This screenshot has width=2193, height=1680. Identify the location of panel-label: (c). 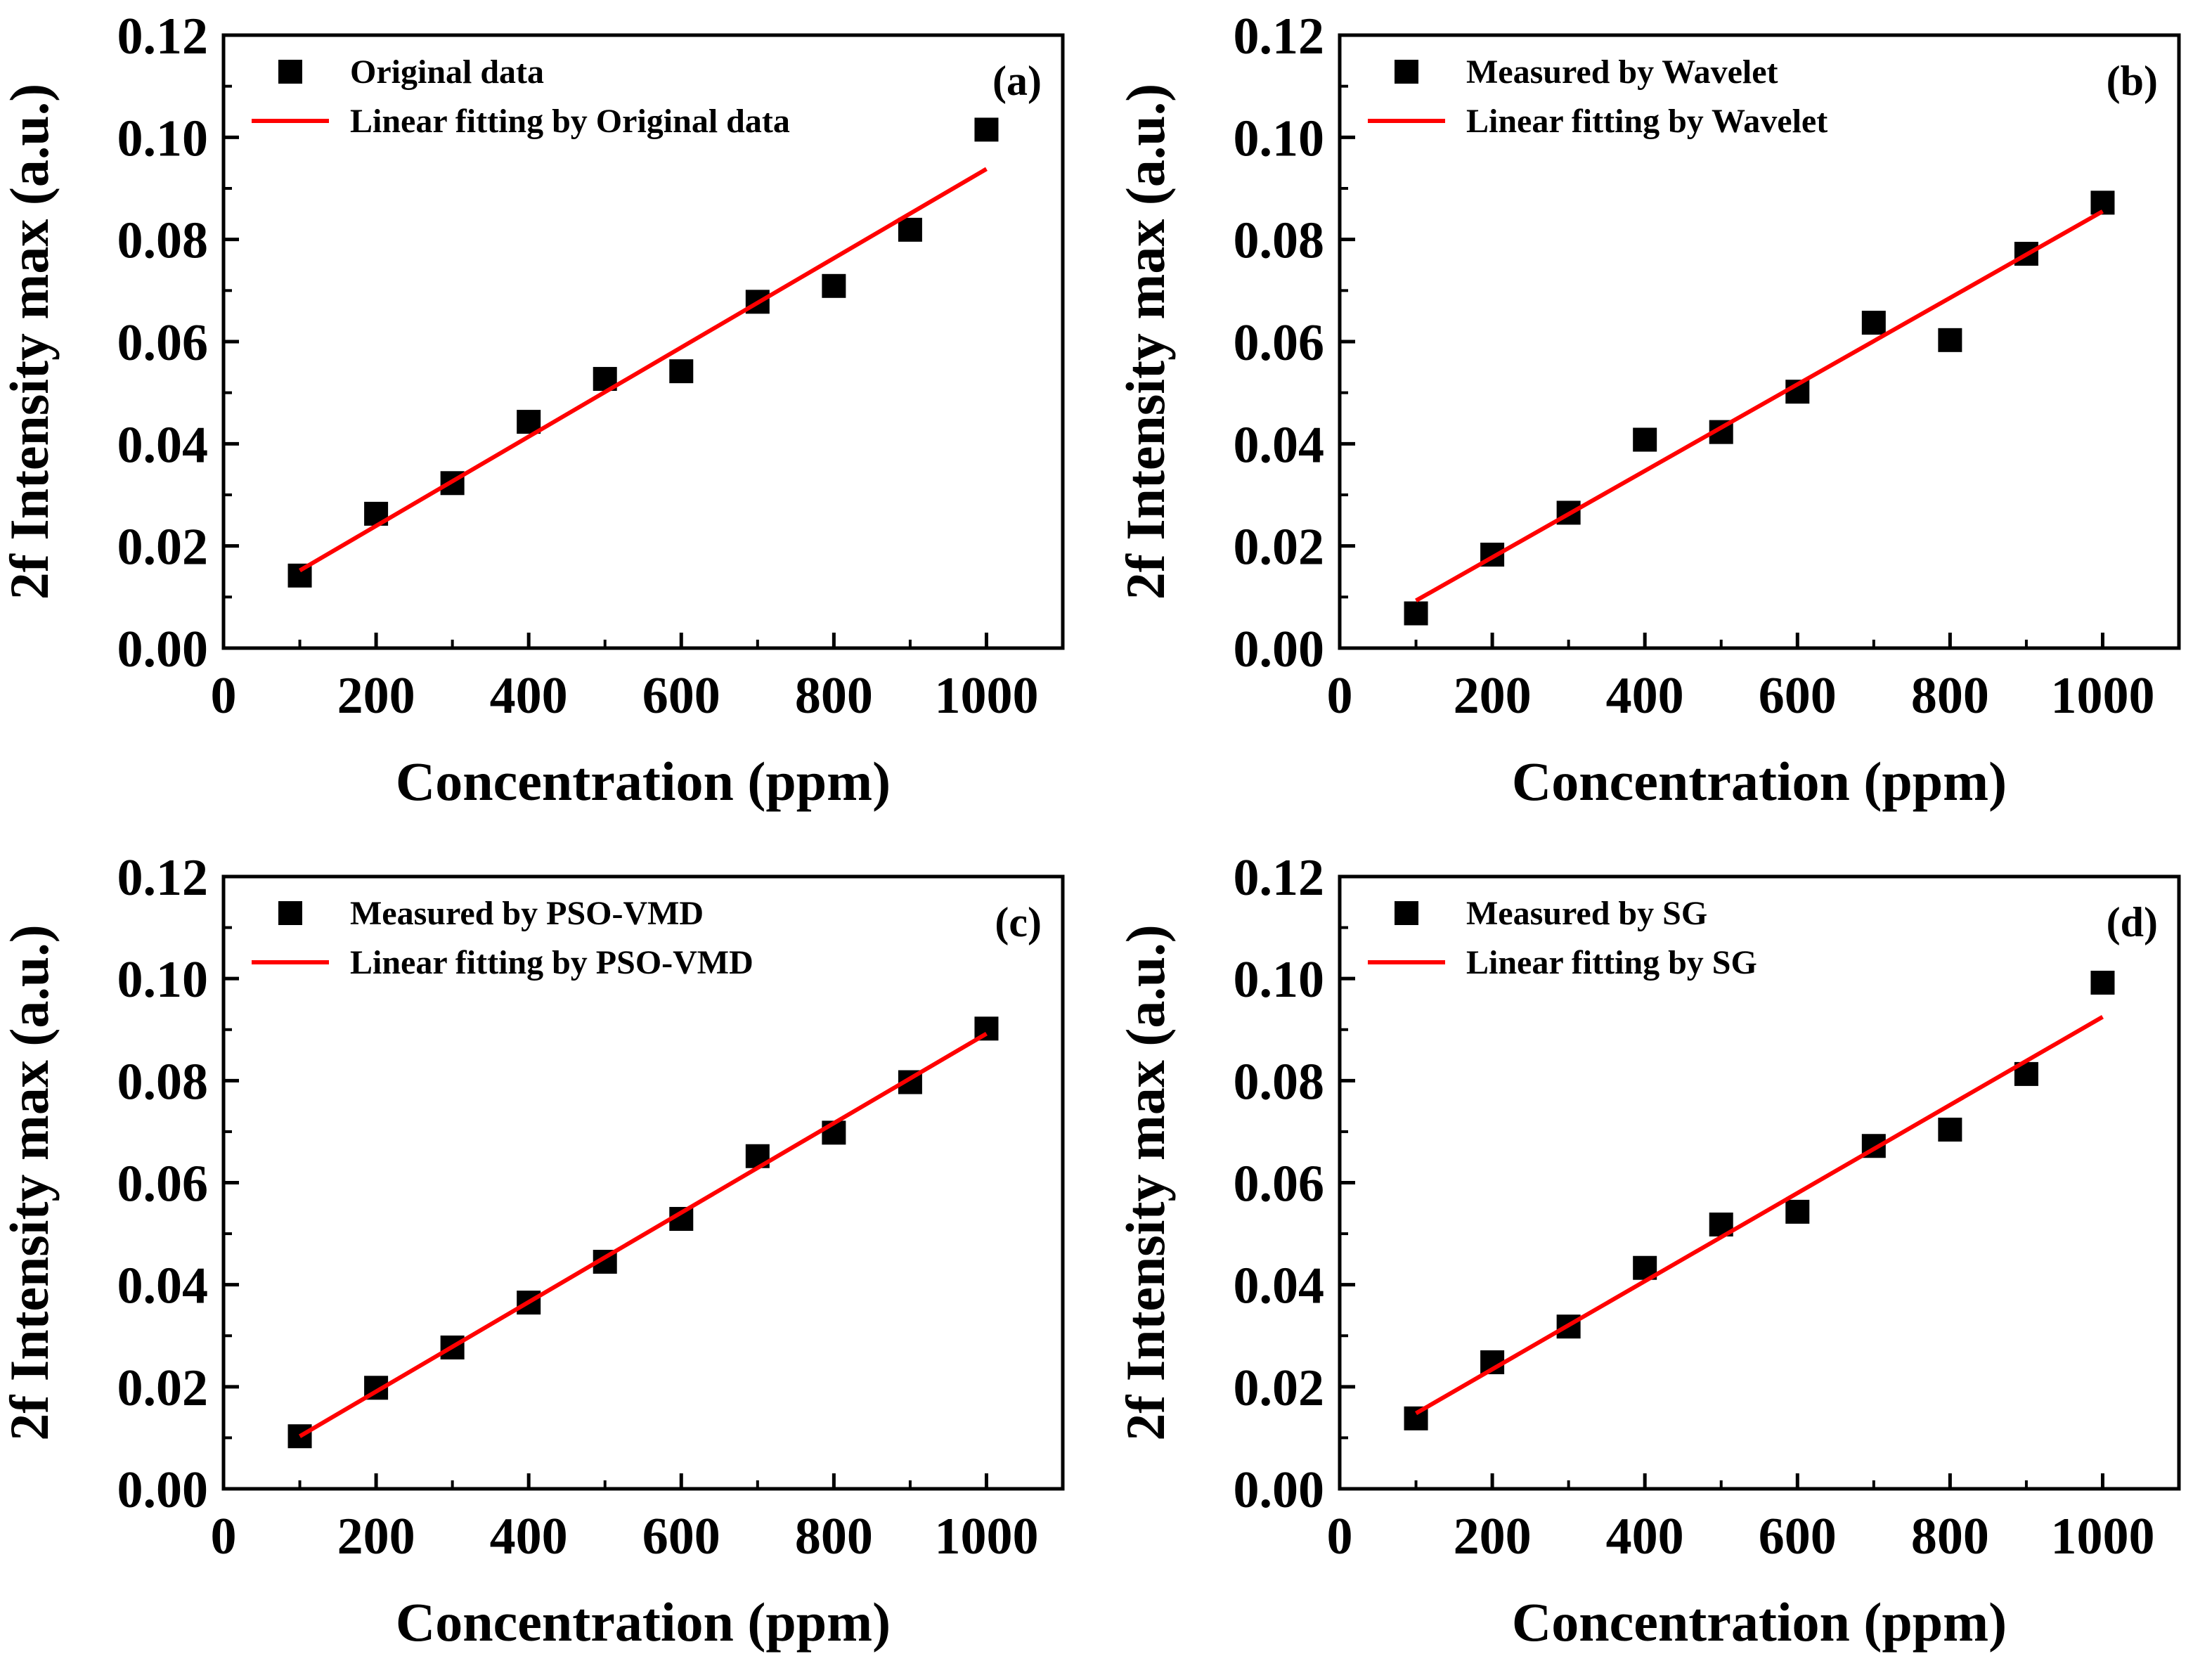
(1018, 922).